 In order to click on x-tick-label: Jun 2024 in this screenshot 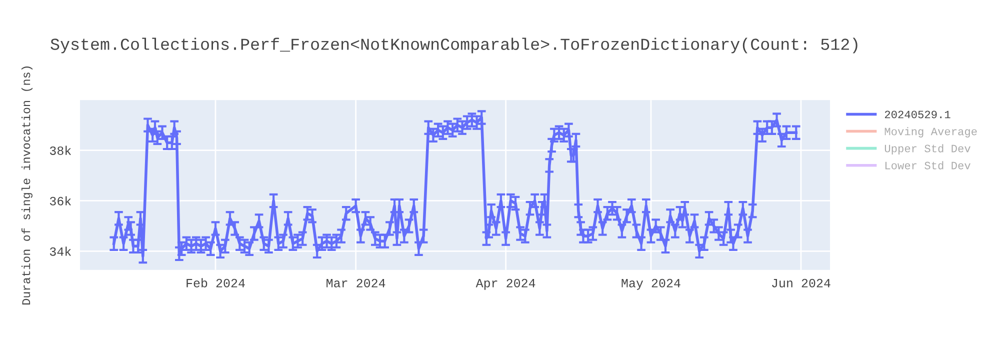, I will do `click(801, 283)`.